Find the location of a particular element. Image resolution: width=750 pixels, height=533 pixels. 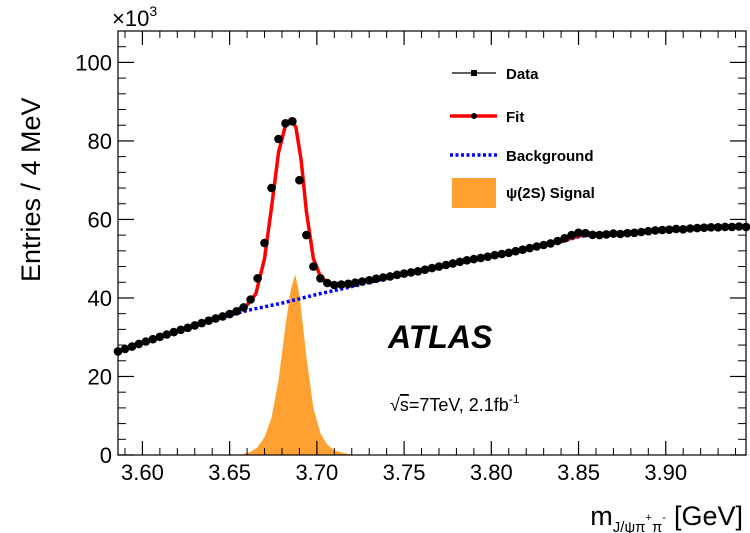

x-axis-title-sup2: - is located at coordinates (664, 518).